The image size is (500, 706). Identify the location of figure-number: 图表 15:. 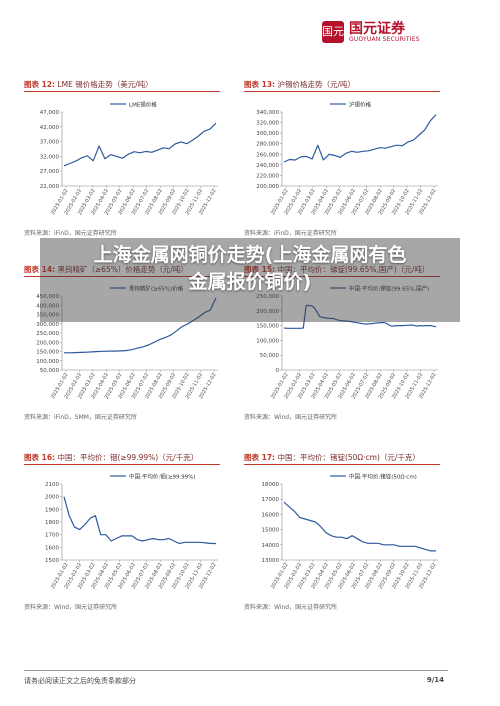
(260, 269).